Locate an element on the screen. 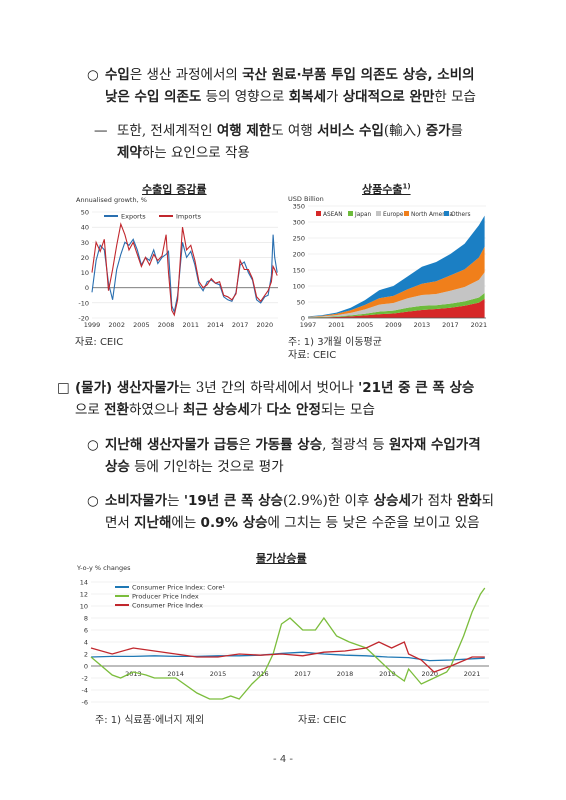 This screenshot has height=800, width=566. text: 면서 is located at coordinates (120, 523).